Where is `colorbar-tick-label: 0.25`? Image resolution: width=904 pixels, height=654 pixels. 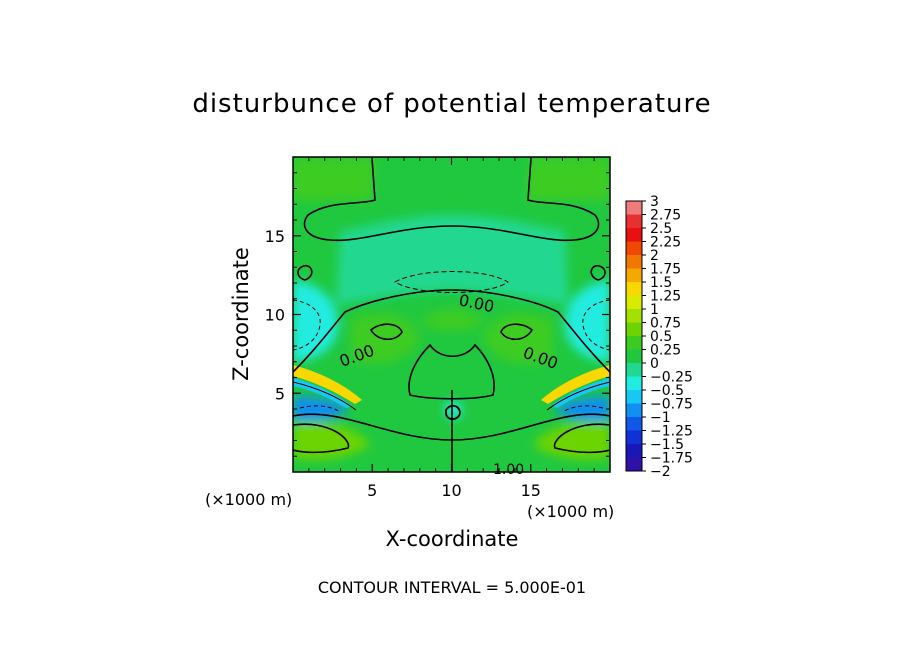
colorbar-tick-label: 0.25 is located at coordinates (665, 351).